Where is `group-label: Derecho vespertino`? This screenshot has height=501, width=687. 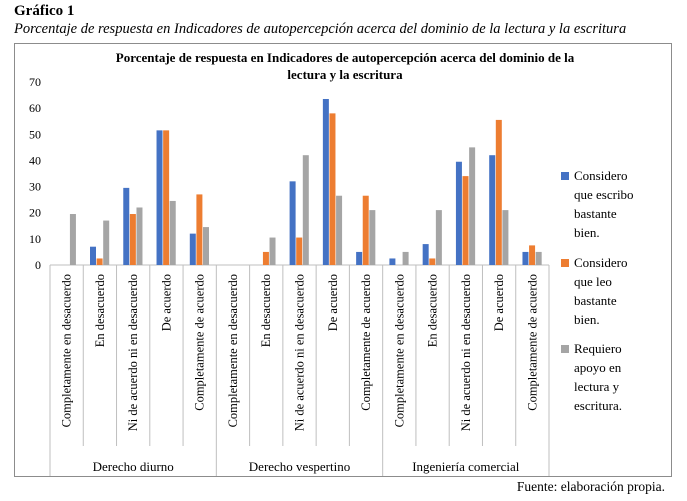
group-label: Derecho vespertino is located at coordinates (299, 466).